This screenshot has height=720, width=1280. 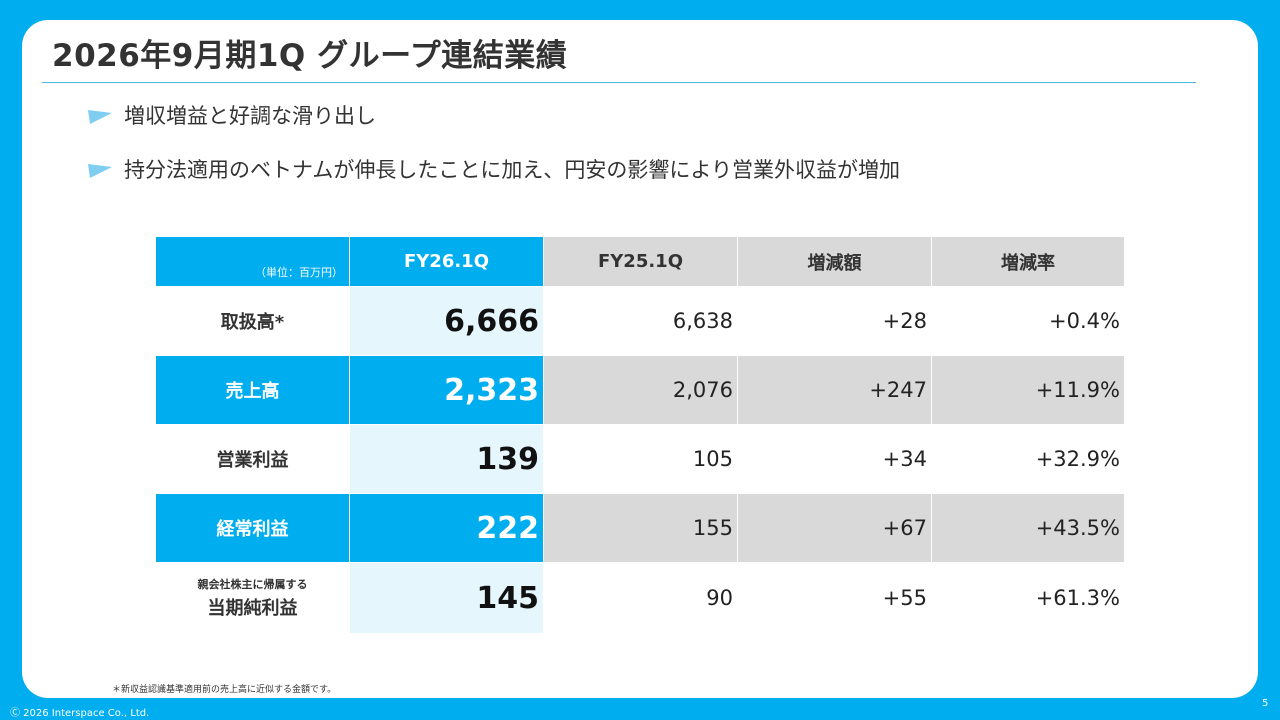 What do you see at coordinates (640, 390) in the screenshot?
I see `cell-previous: 2,076` at bounding box center [640, 390].